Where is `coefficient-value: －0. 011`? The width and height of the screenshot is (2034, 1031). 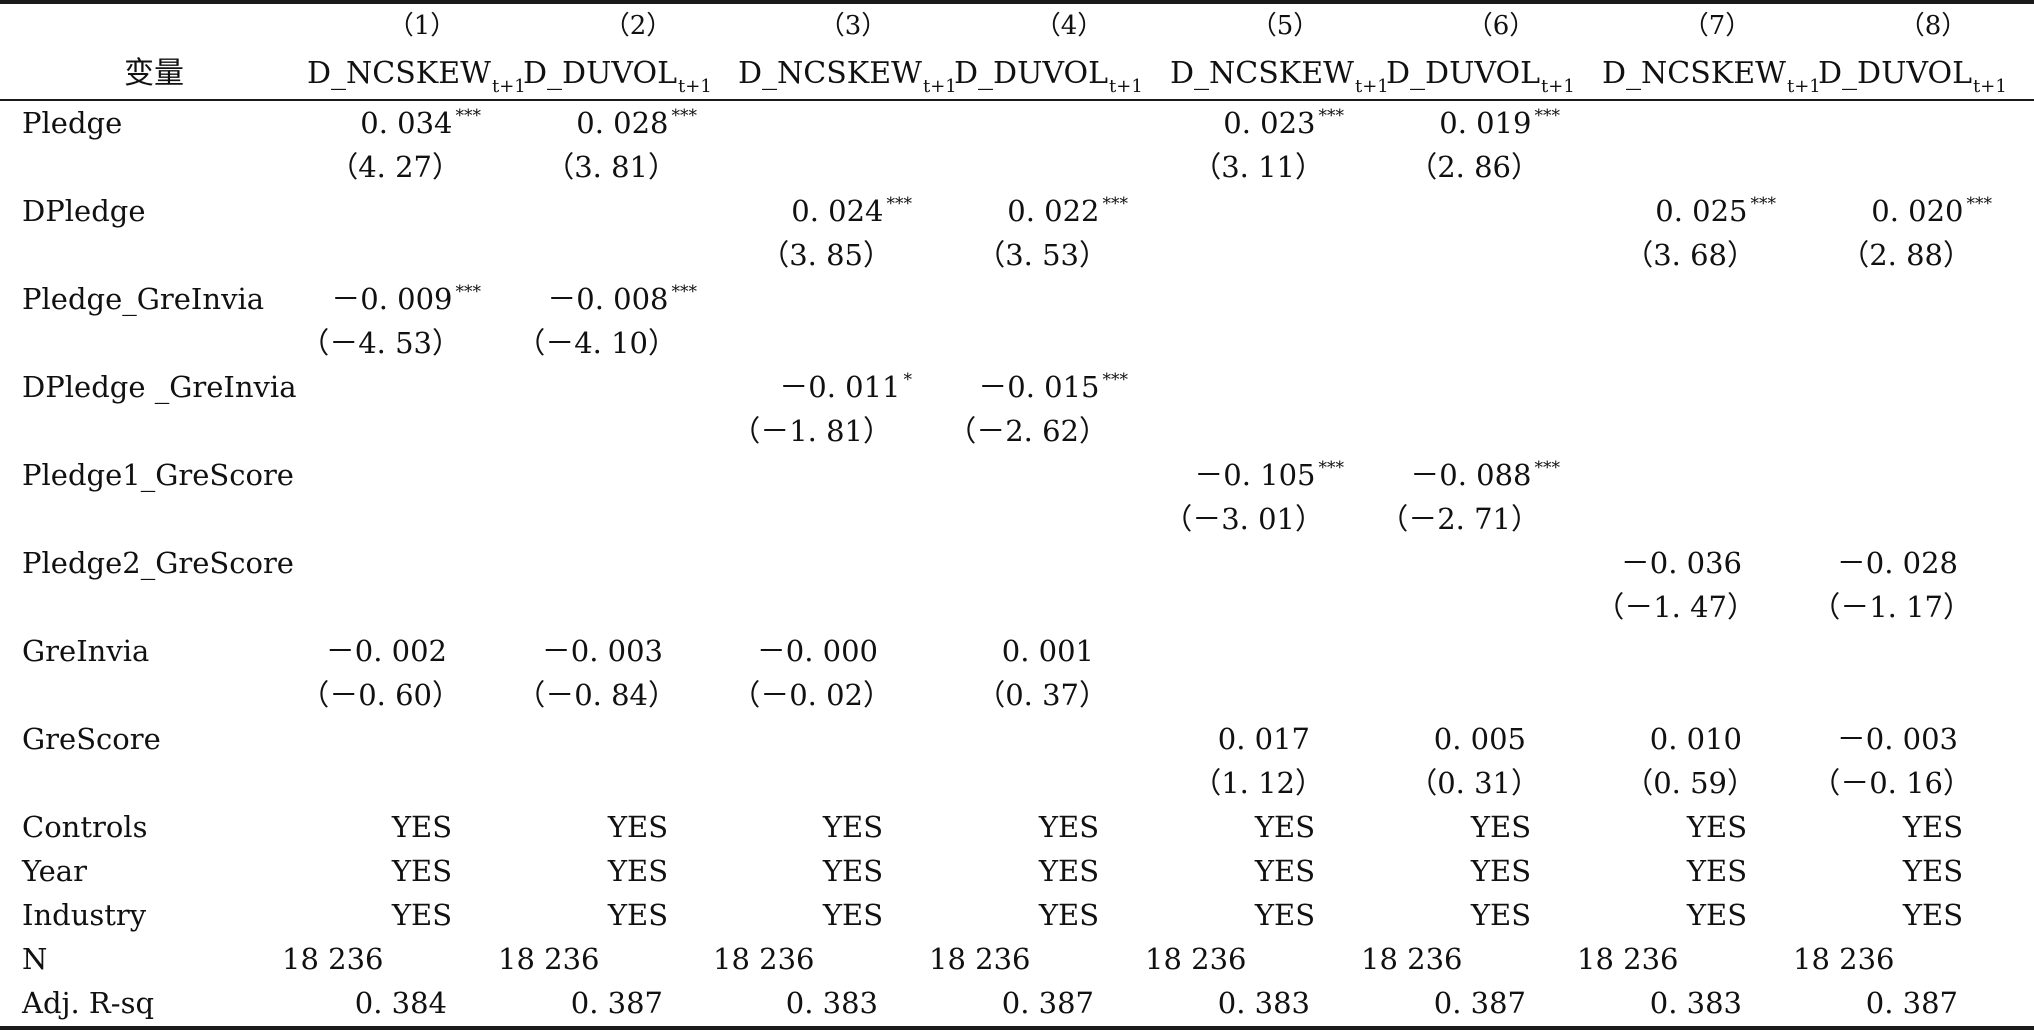 coefficient-value: －0. 011 is located at coordinates (840, 387).